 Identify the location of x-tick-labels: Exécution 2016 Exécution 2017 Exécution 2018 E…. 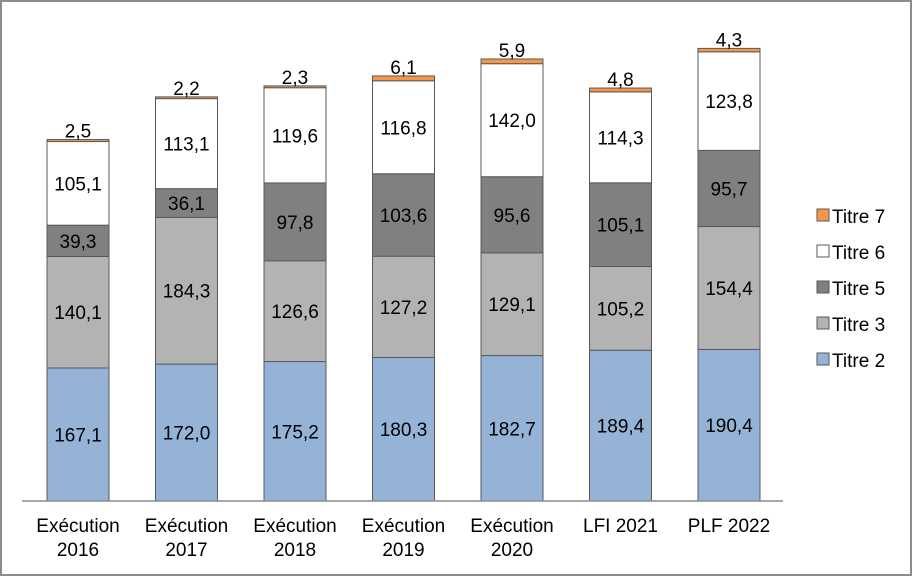
(403, 538).